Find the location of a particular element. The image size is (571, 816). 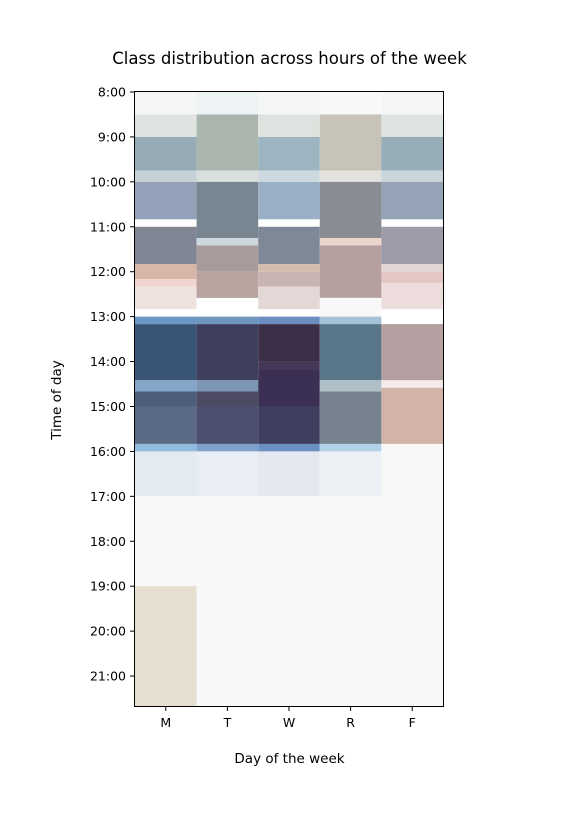

y-tick-label: 14:00 is located at coordinates (108, 361).